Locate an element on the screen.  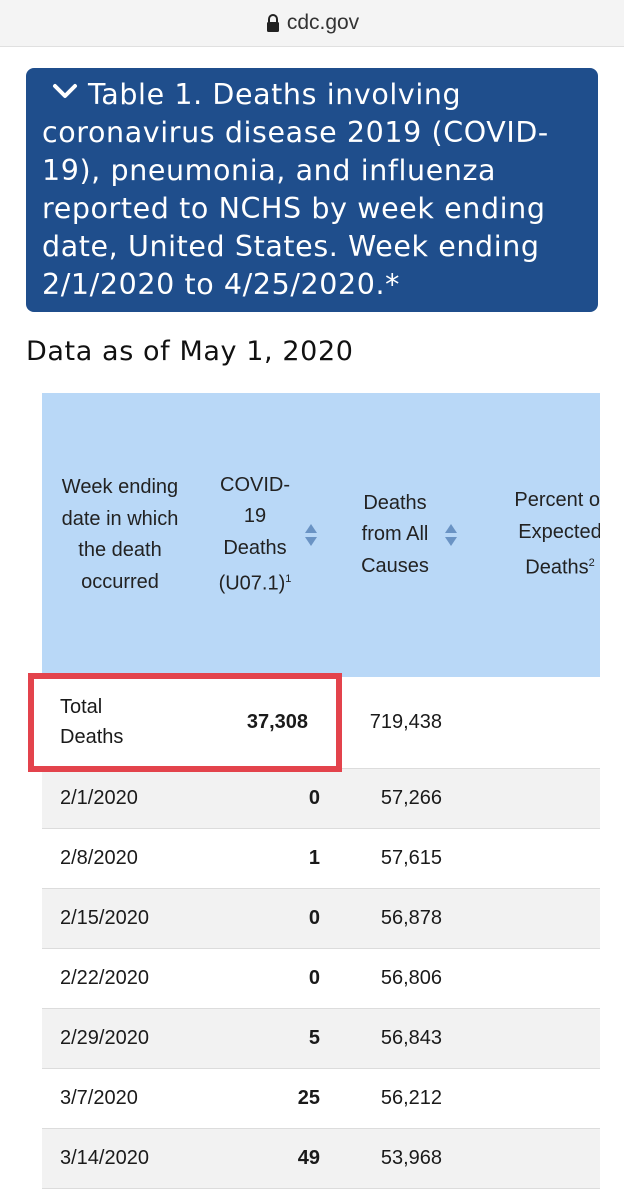
row-date: 2/15/2020 is located at coordinates (120, 917).